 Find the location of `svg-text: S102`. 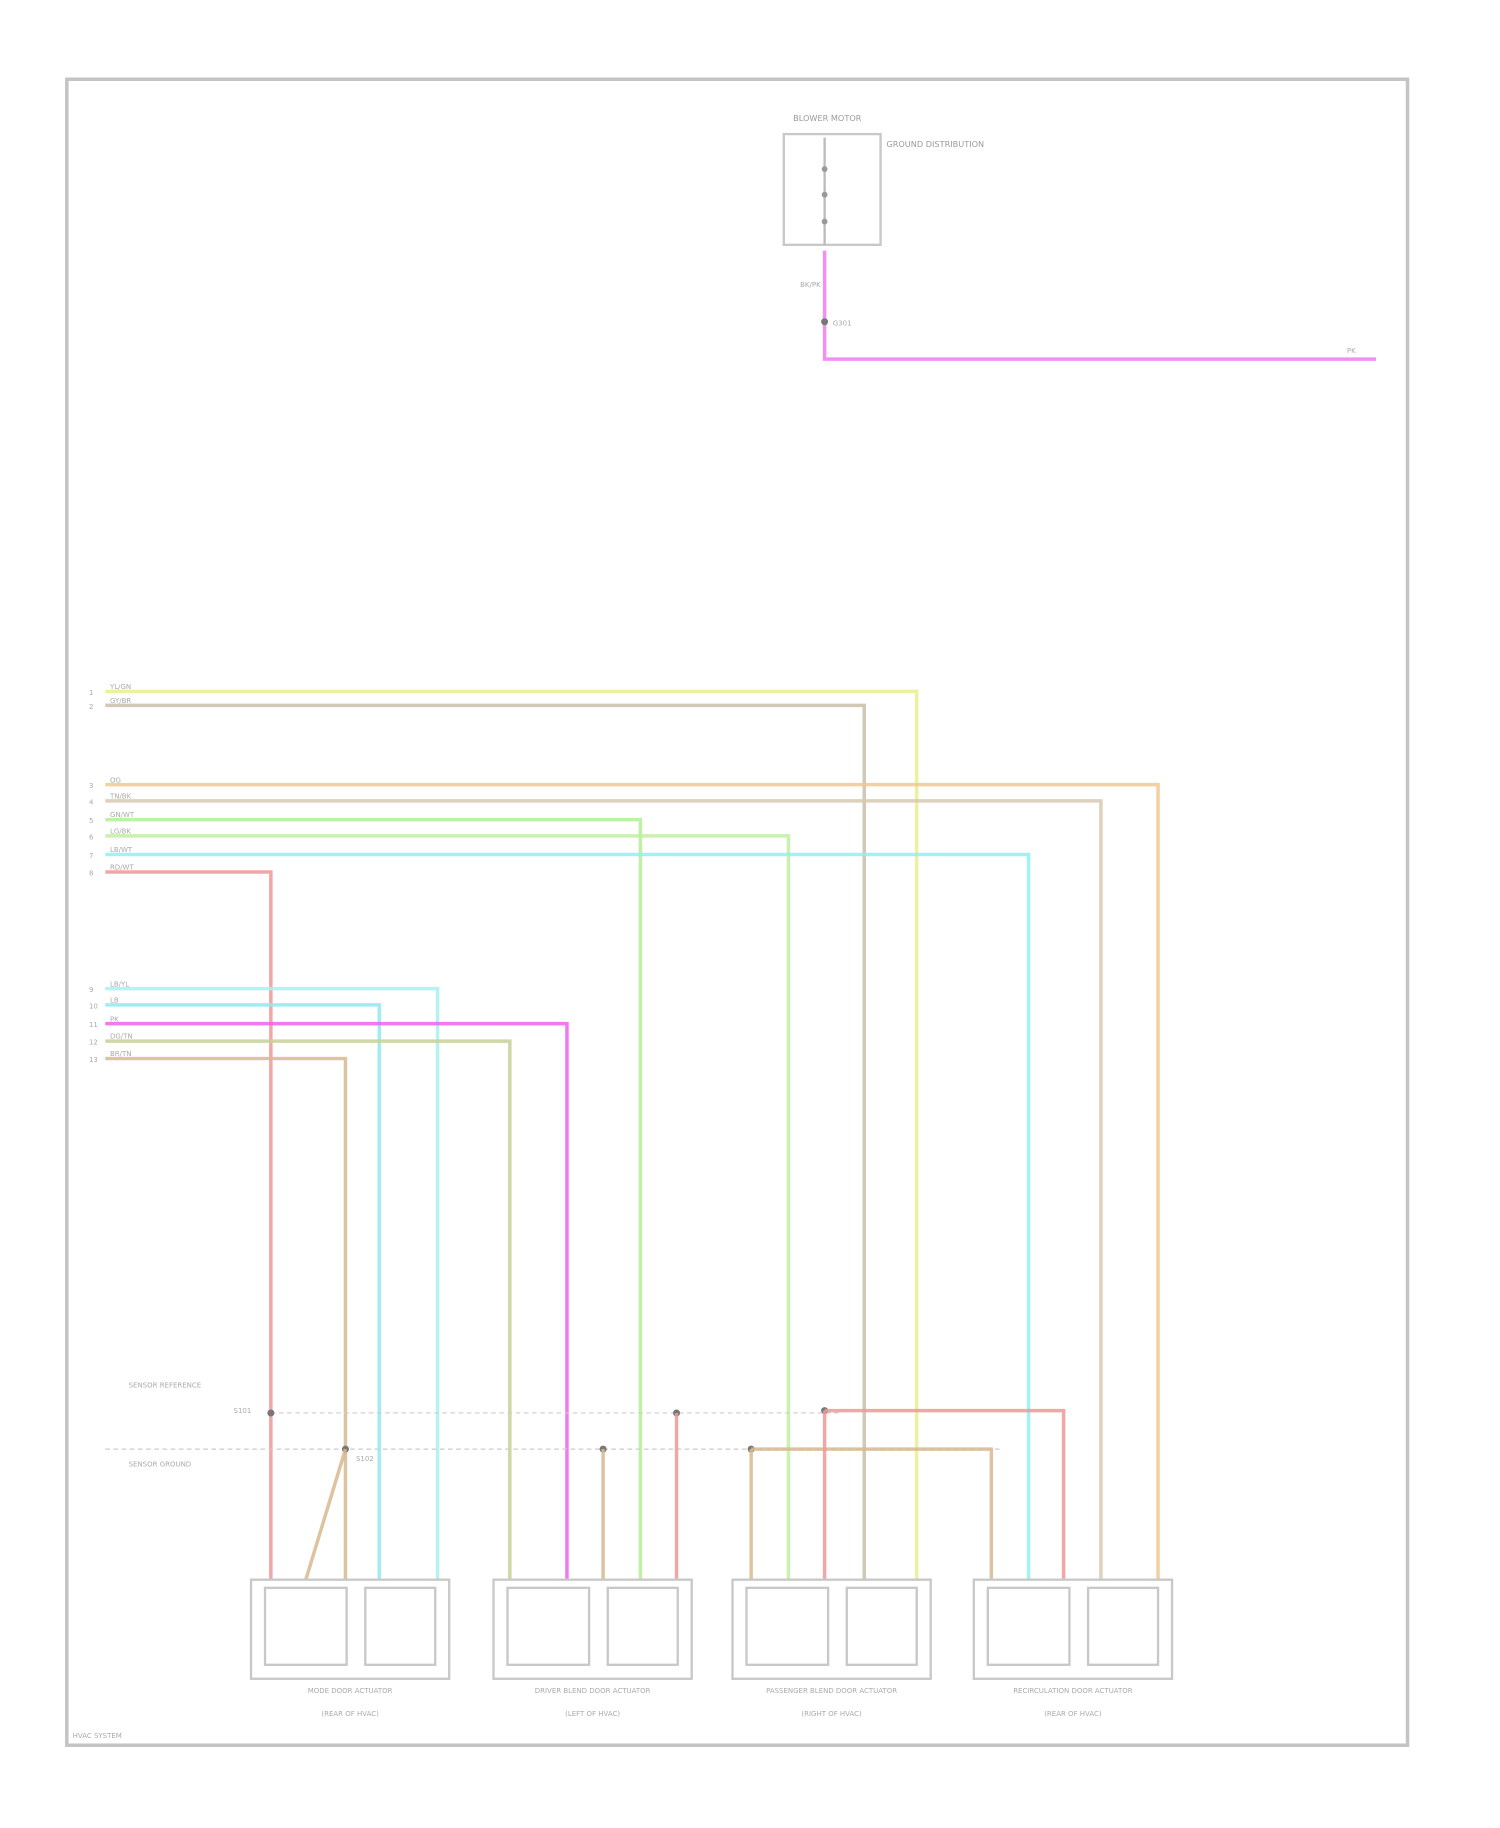

svg-text: S102 is located at coordinates (365, 1459).